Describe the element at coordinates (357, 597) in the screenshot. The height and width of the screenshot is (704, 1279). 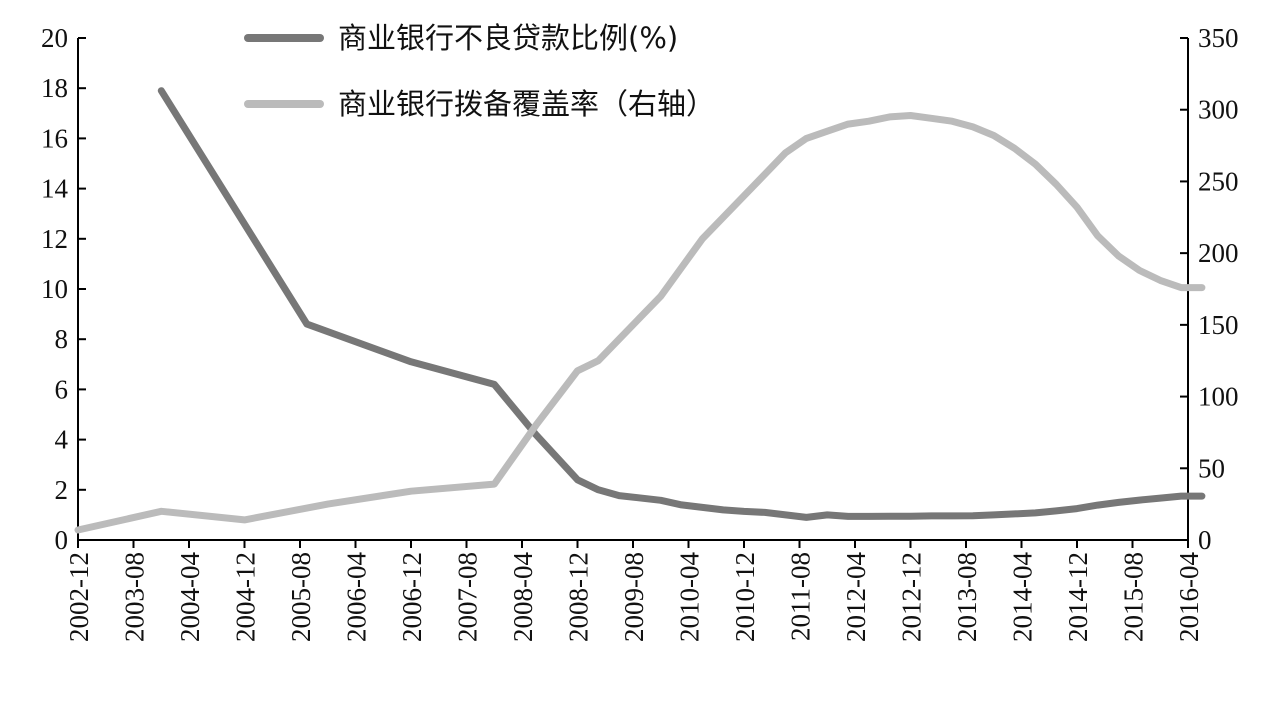
I see `x-tick-label: 2006-04` at that location.